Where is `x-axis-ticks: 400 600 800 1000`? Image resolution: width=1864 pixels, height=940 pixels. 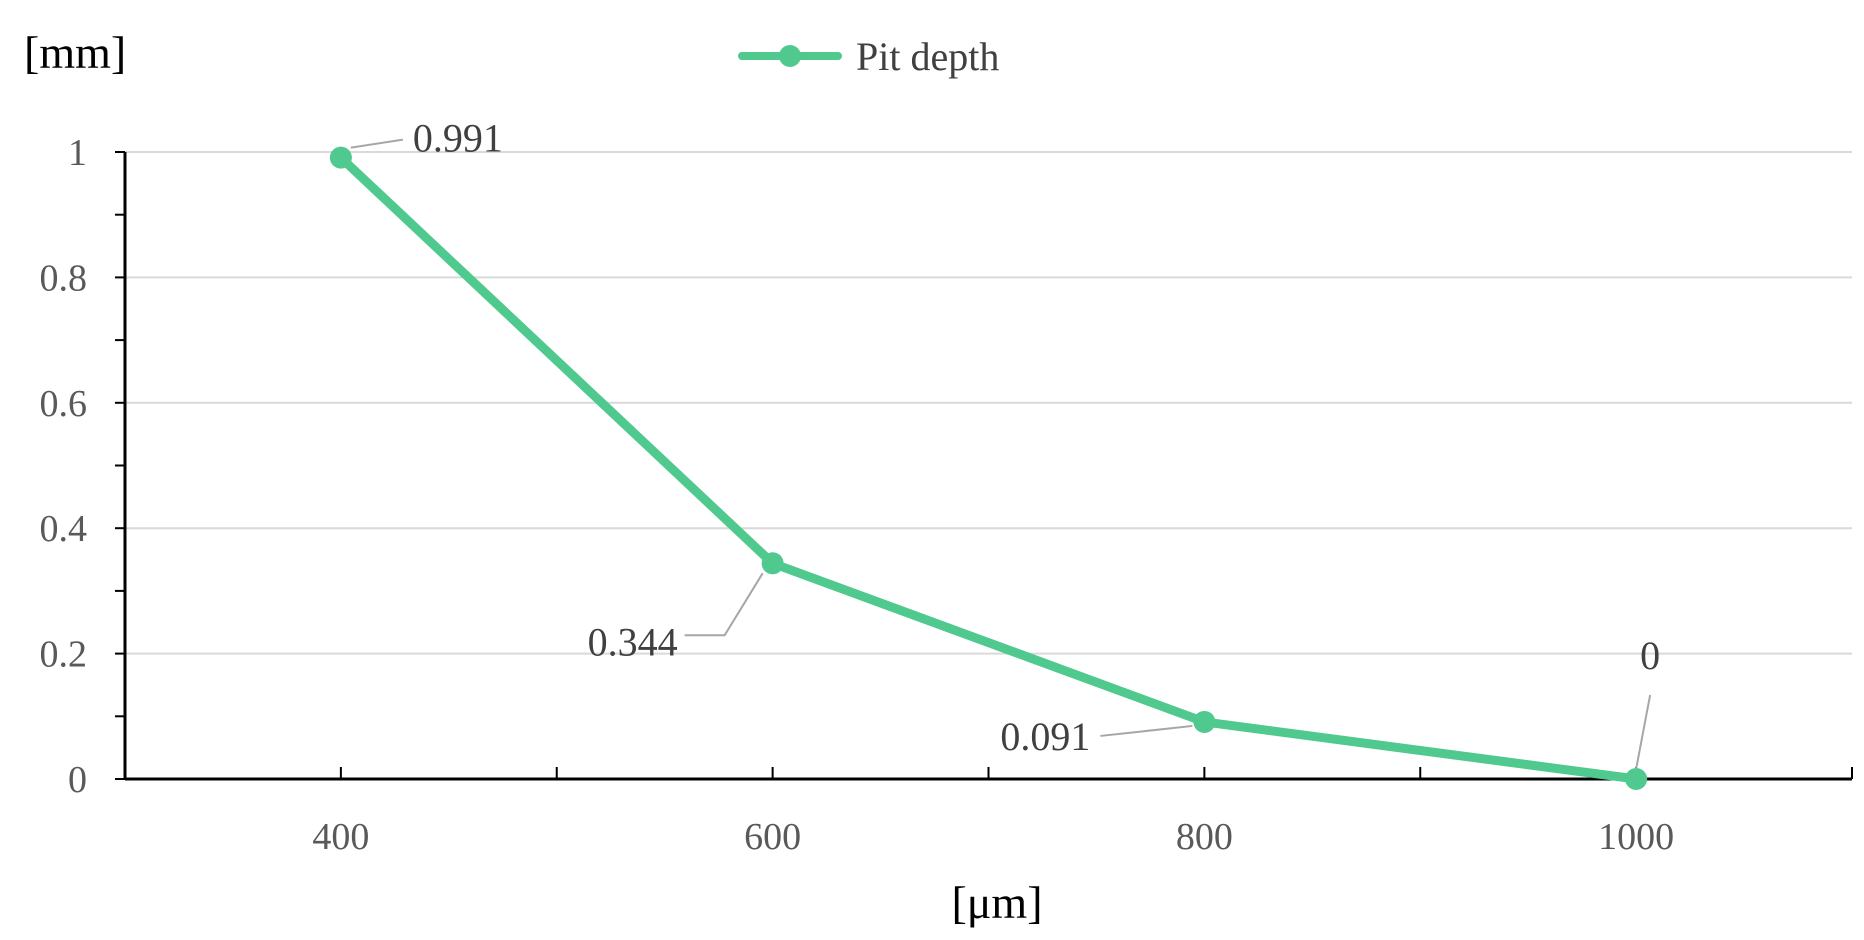 x-axis-ticks: 400 600 800 1000 is located at coordinates (988, 812).